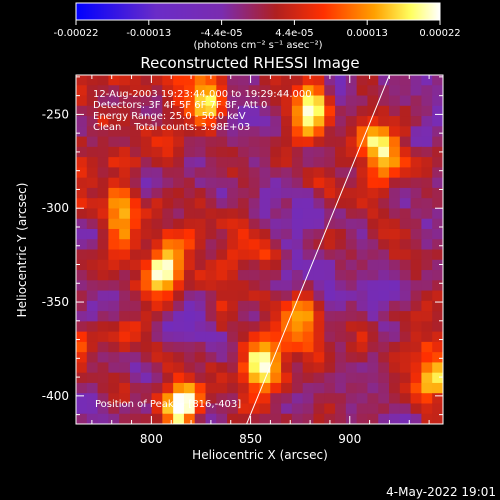 The height and width of the screenshot is (500, 500). What do you see at coordinates (349, 439) in the screenshot?
I see `x-tick-label: 900` at bounding box center [349, 439].